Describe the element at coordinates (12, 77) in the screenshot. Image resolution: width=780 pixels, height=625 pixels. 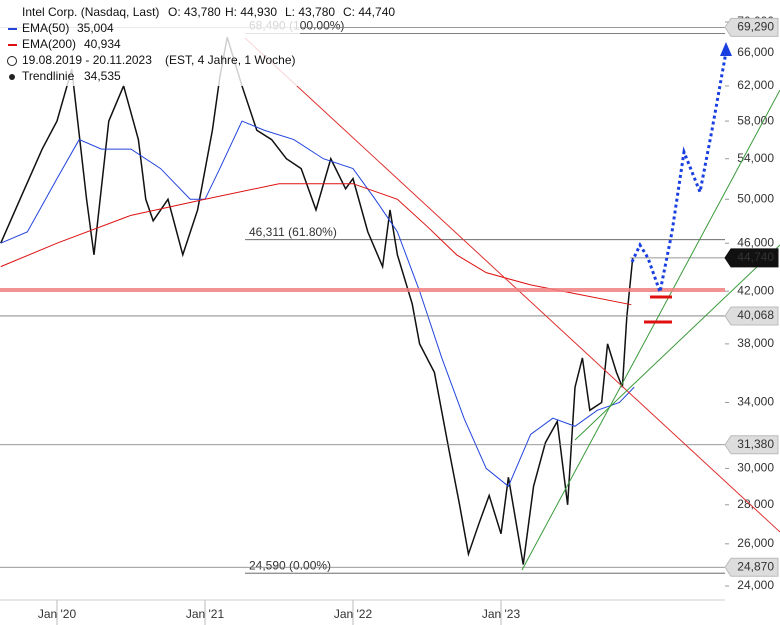
I see `trend-icon` at that location.